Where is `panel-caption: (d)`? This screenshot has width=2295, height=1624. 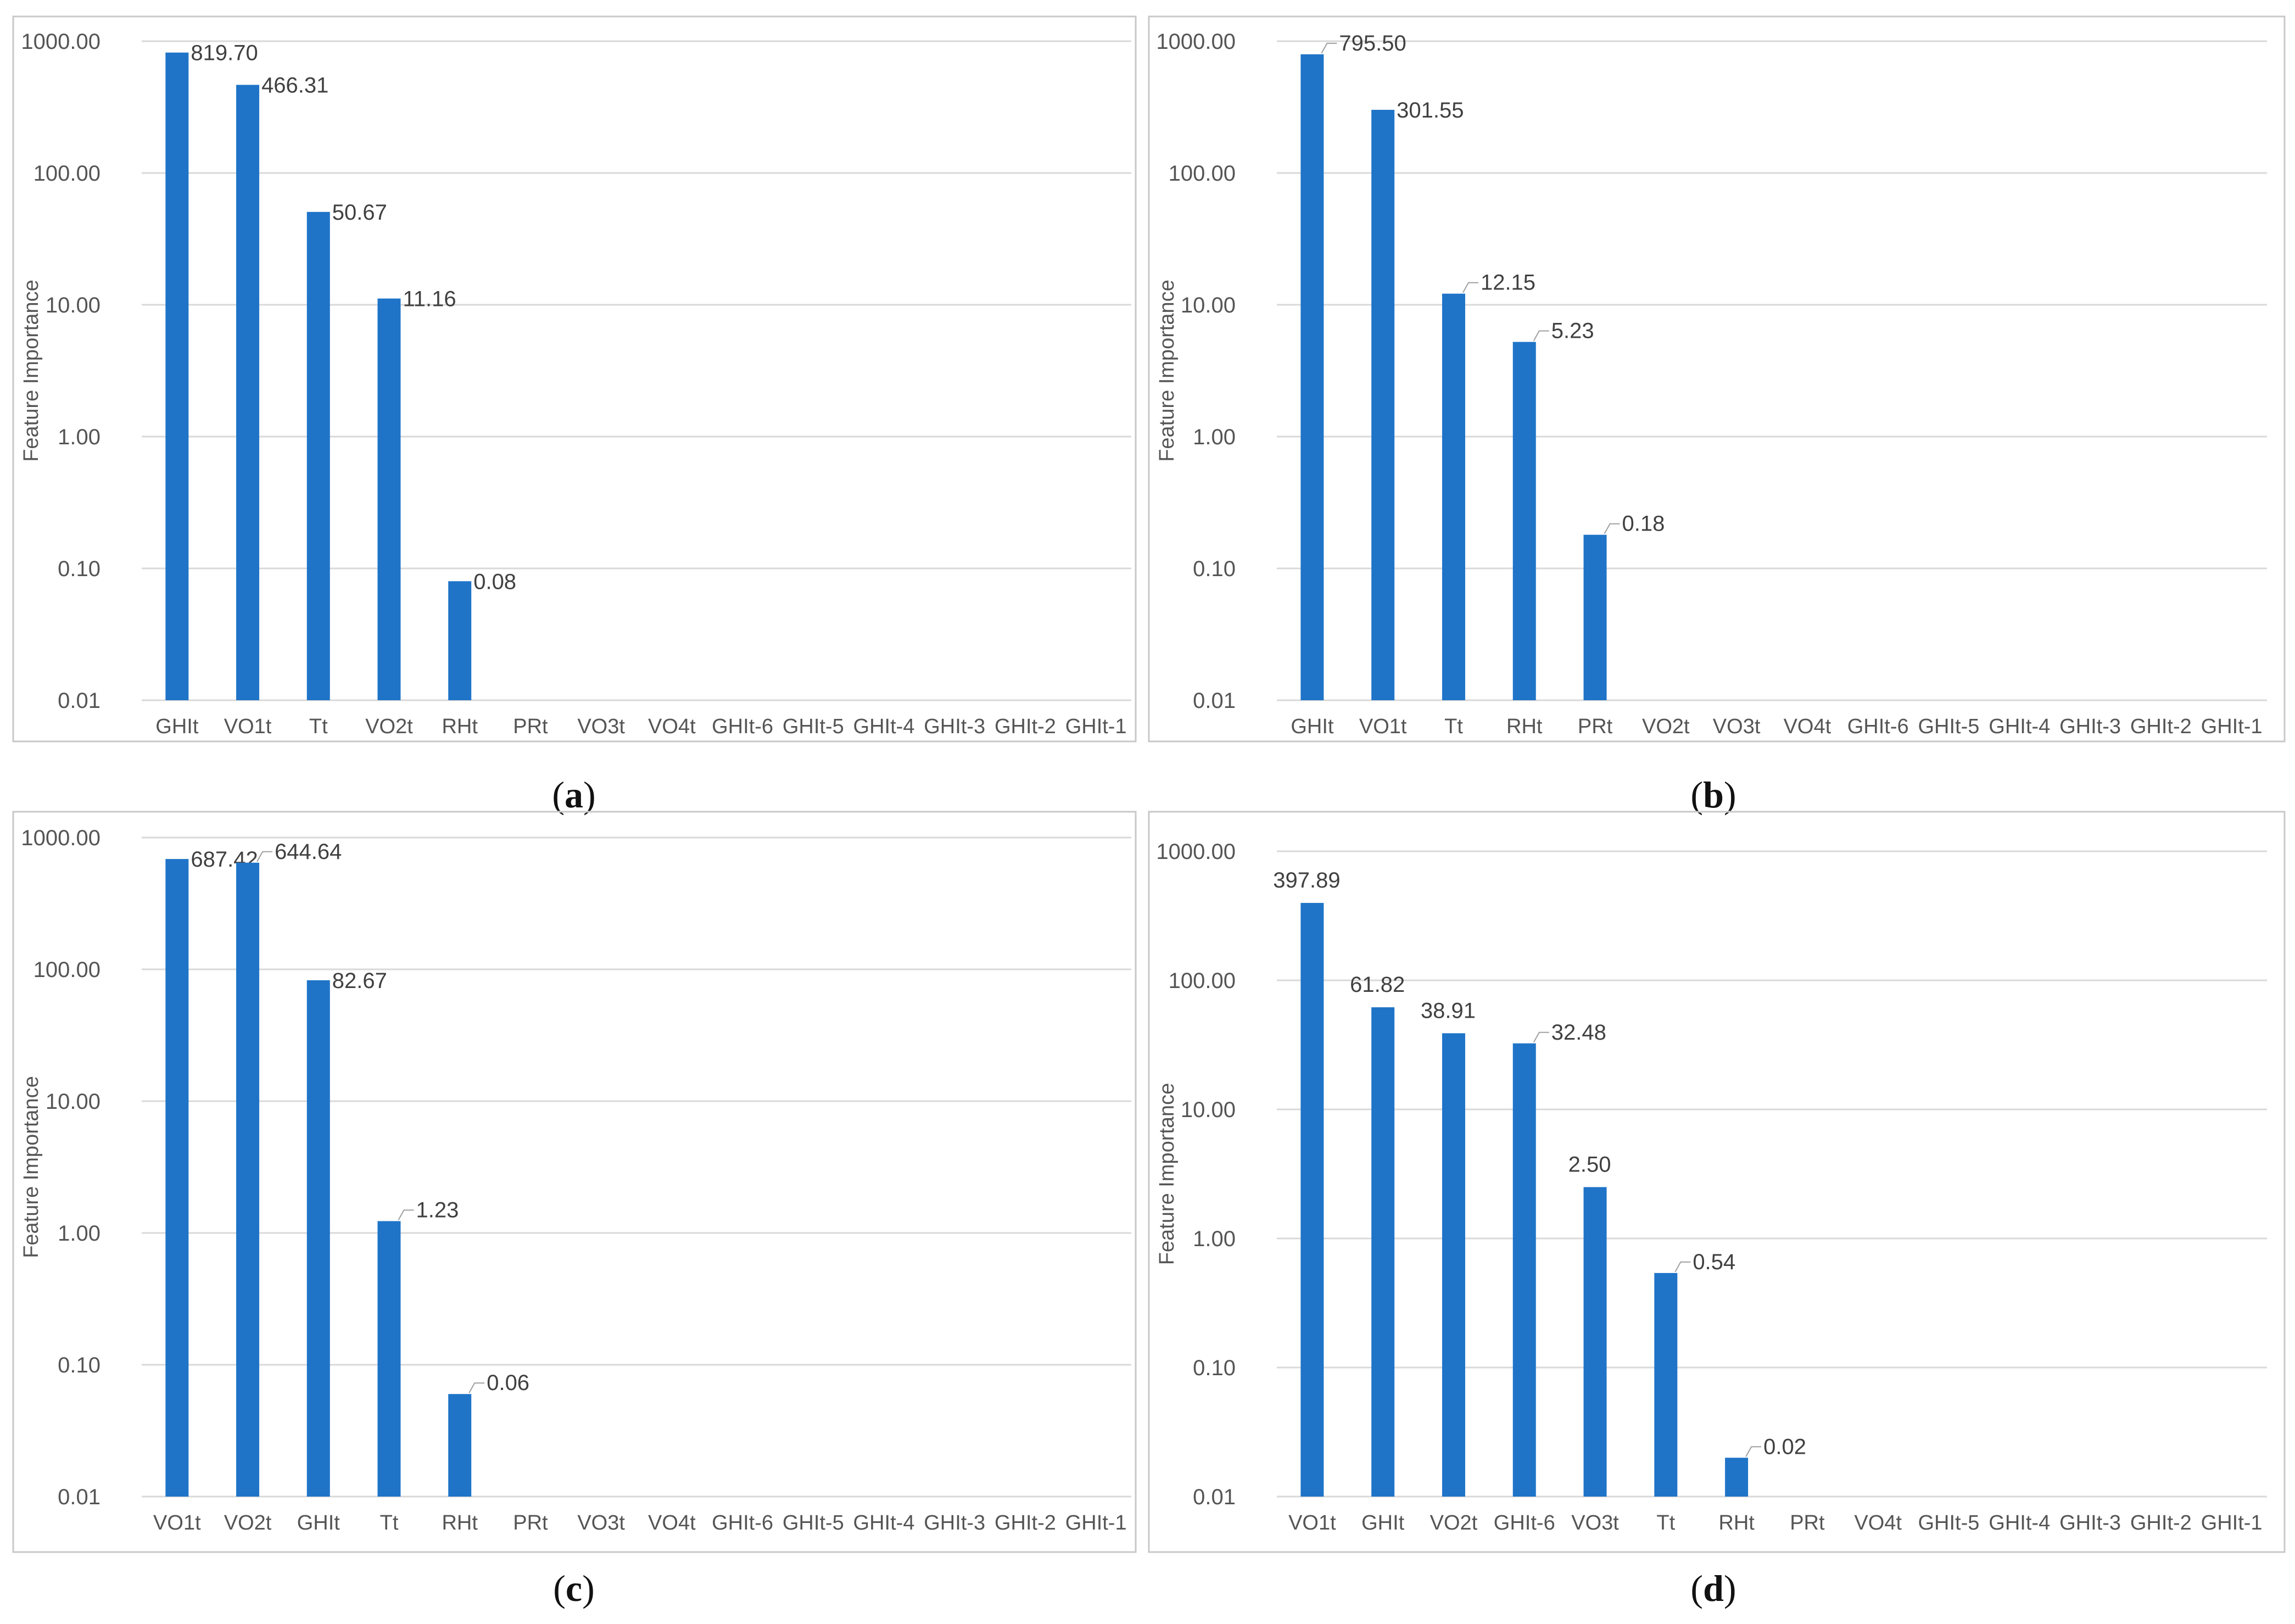 panel-caption: (d) is located at coordinates (1713, 1588).